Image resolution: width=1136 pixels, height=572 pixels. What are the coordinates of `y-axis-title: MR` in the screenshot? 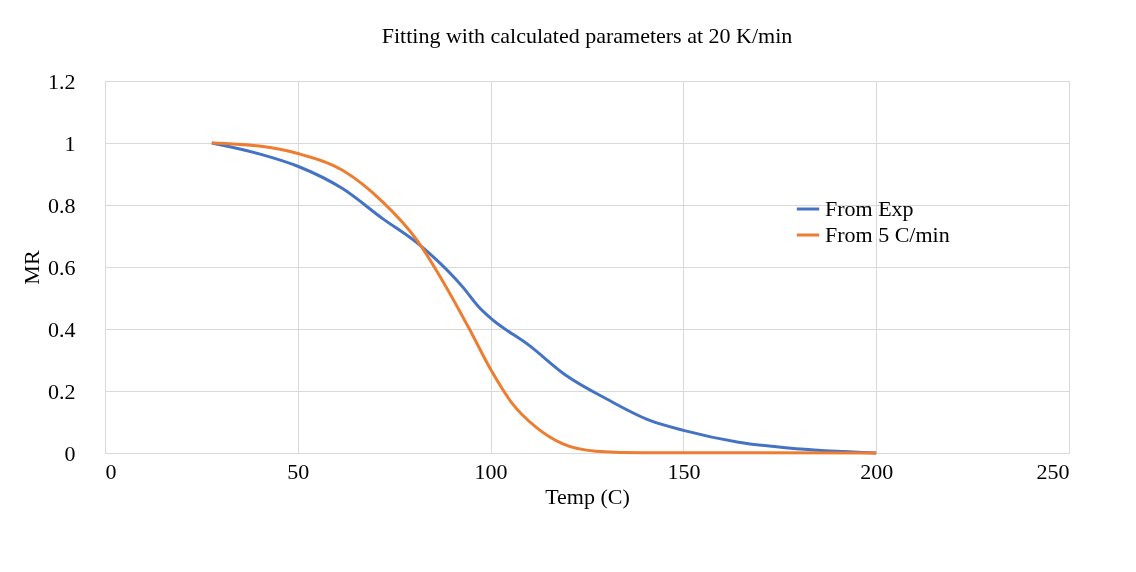 It's located at (31, 267).